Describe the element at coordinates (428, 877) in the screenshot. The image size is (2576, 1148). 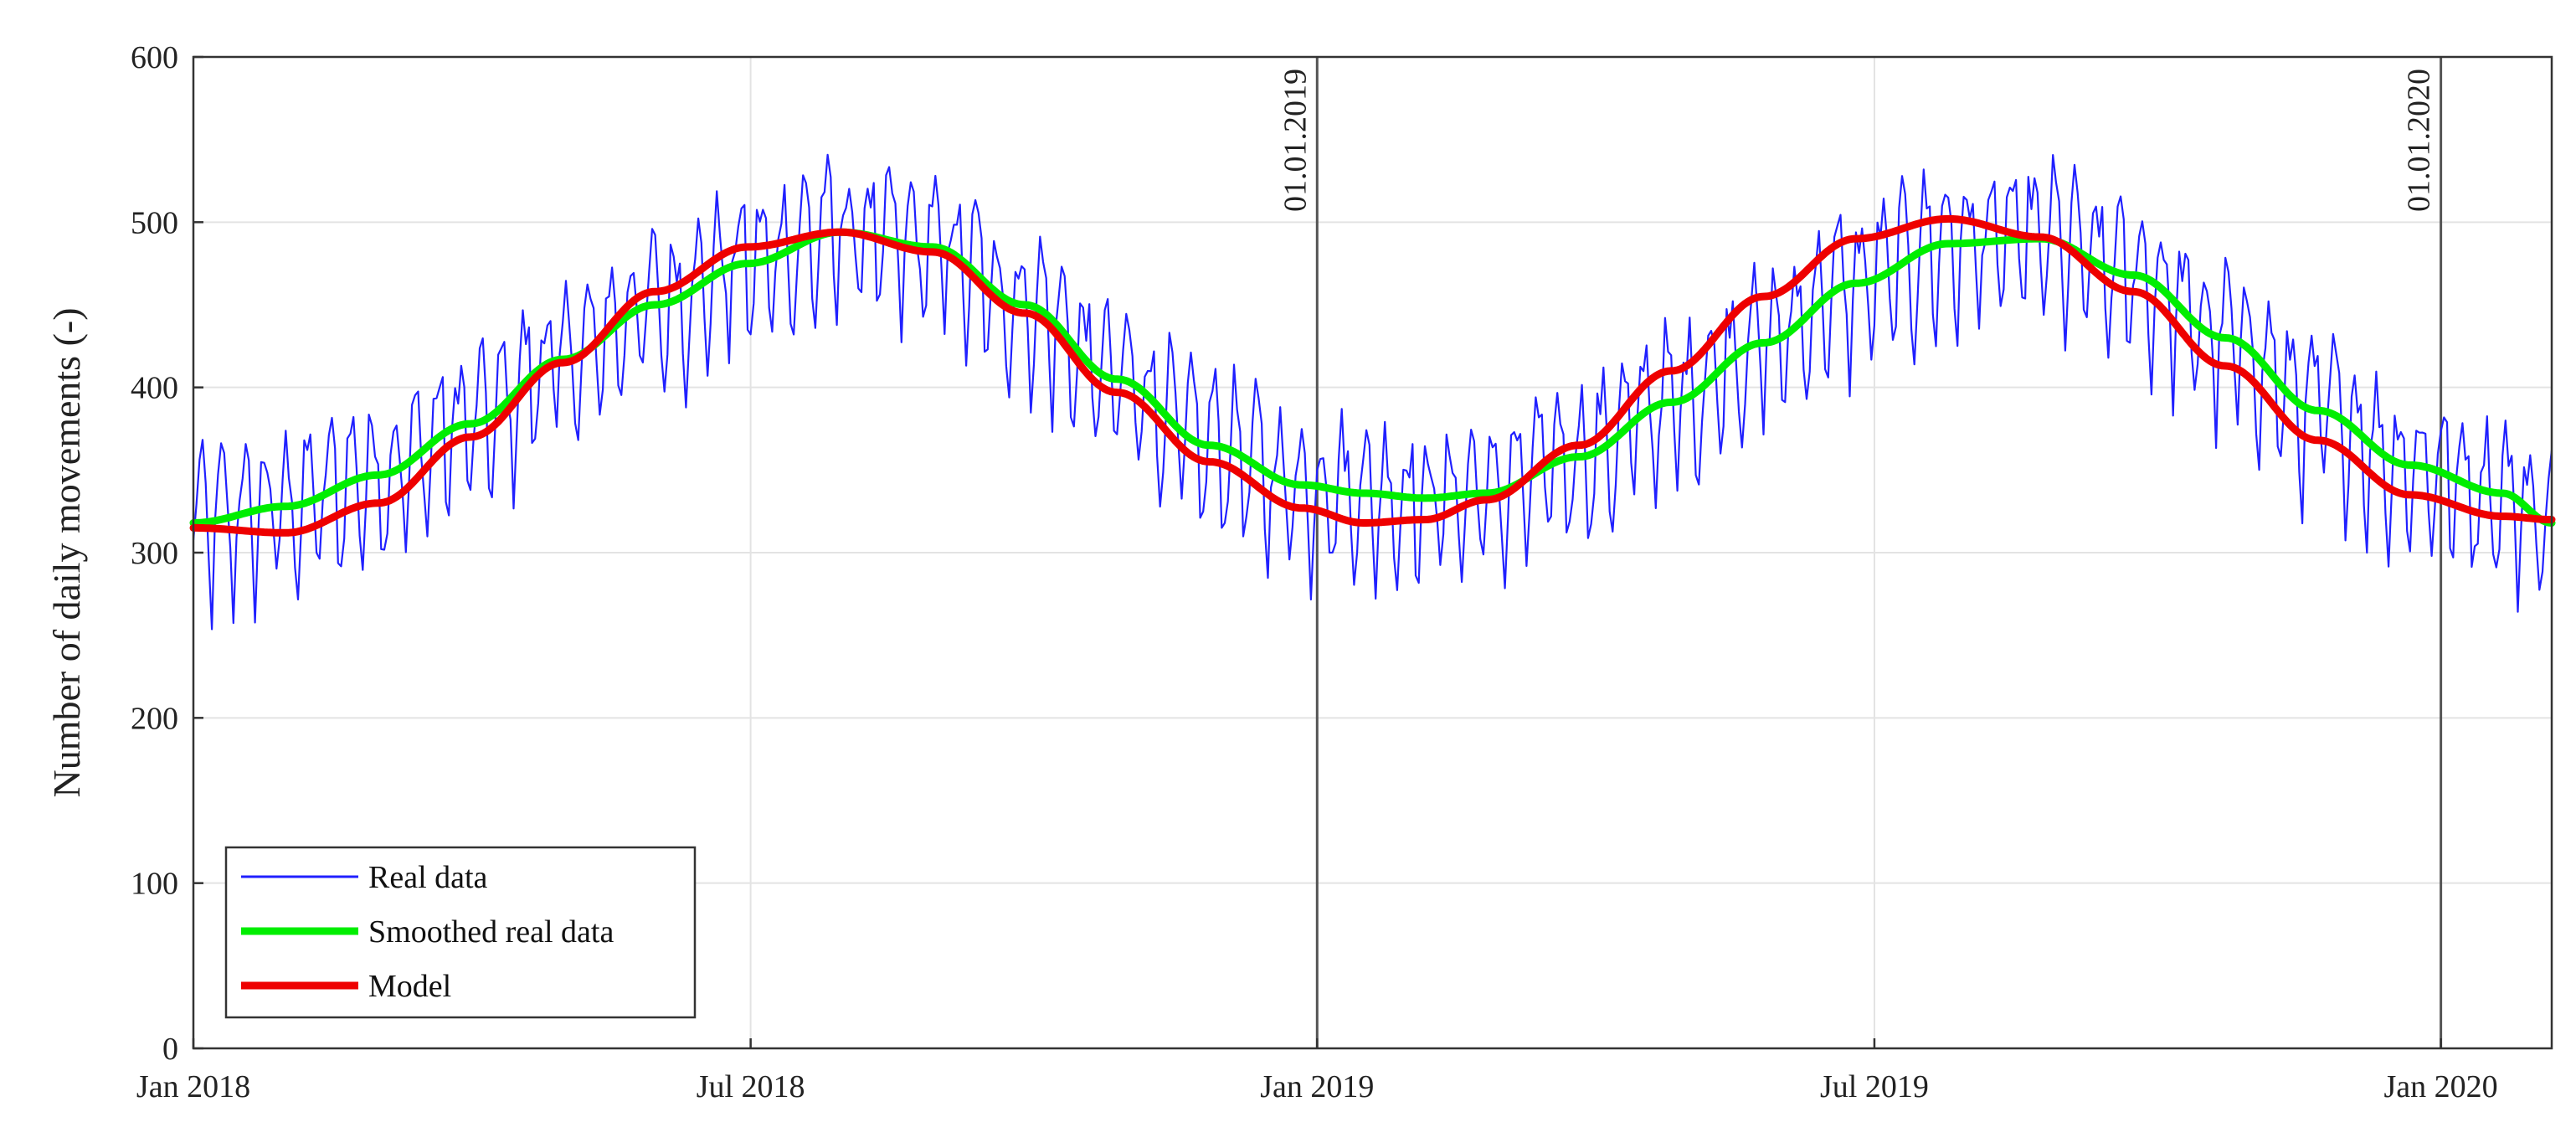
I see `legend-label-real-data: Real data` at that location.